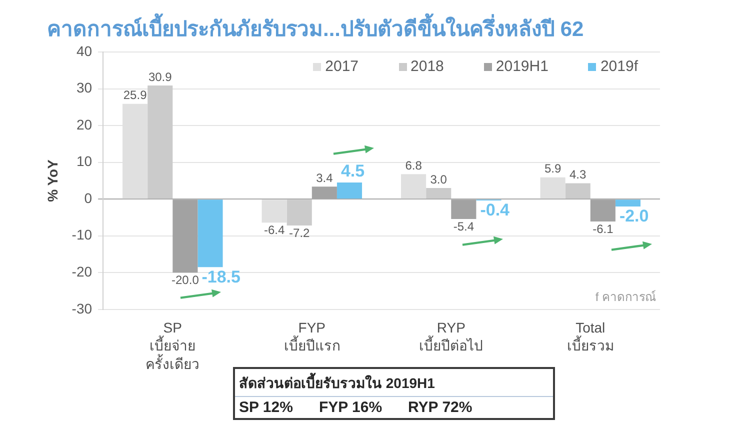  I want to click on y-tick-label: -30, so click(82, 308).